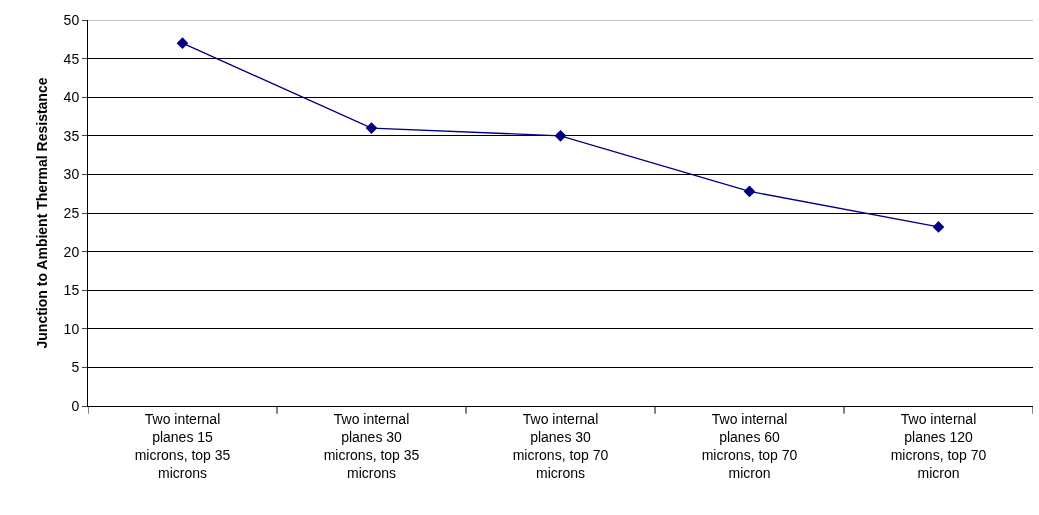  I want to click on y-tick-label: 35, so click(71, 135).